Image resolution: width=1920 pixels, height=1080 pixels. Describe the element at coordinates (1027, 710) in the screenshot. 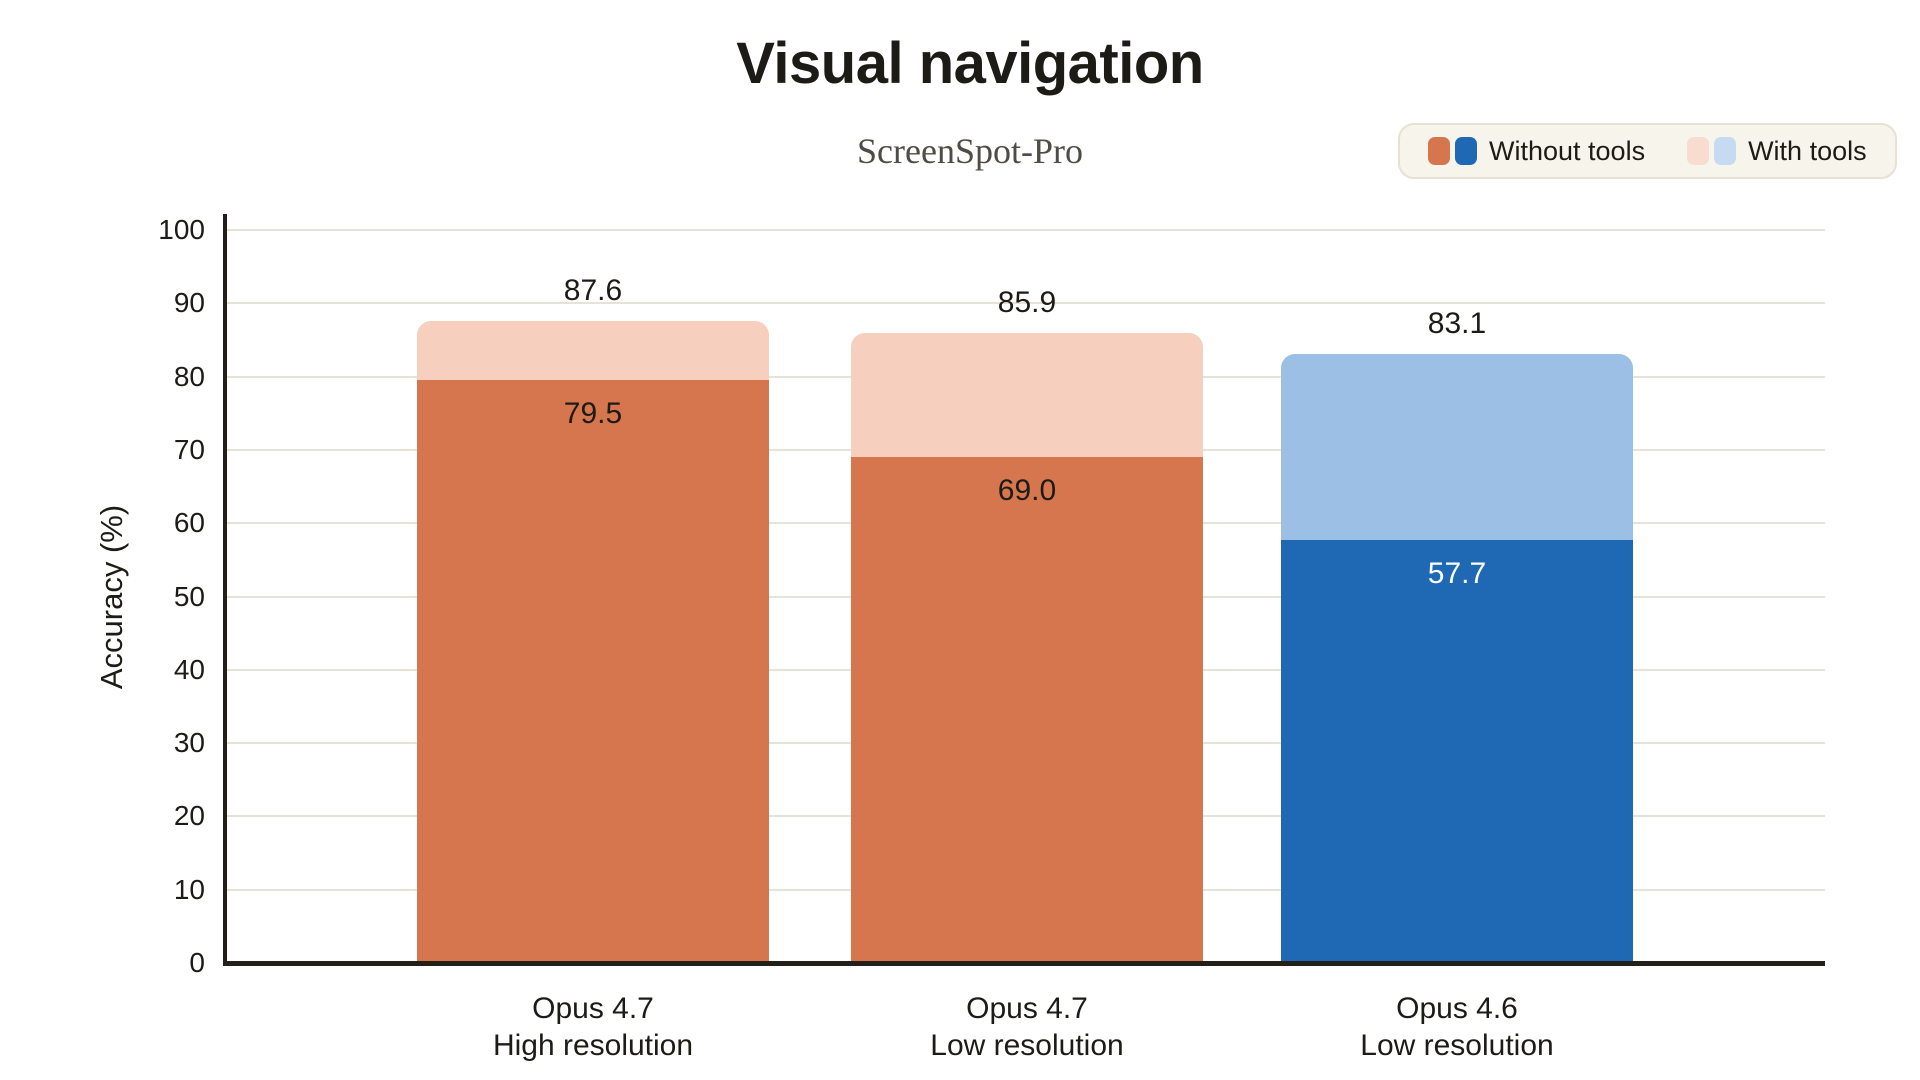

I see `bar-segment-without-tools-opus-4-7-low-resolution` at that location.